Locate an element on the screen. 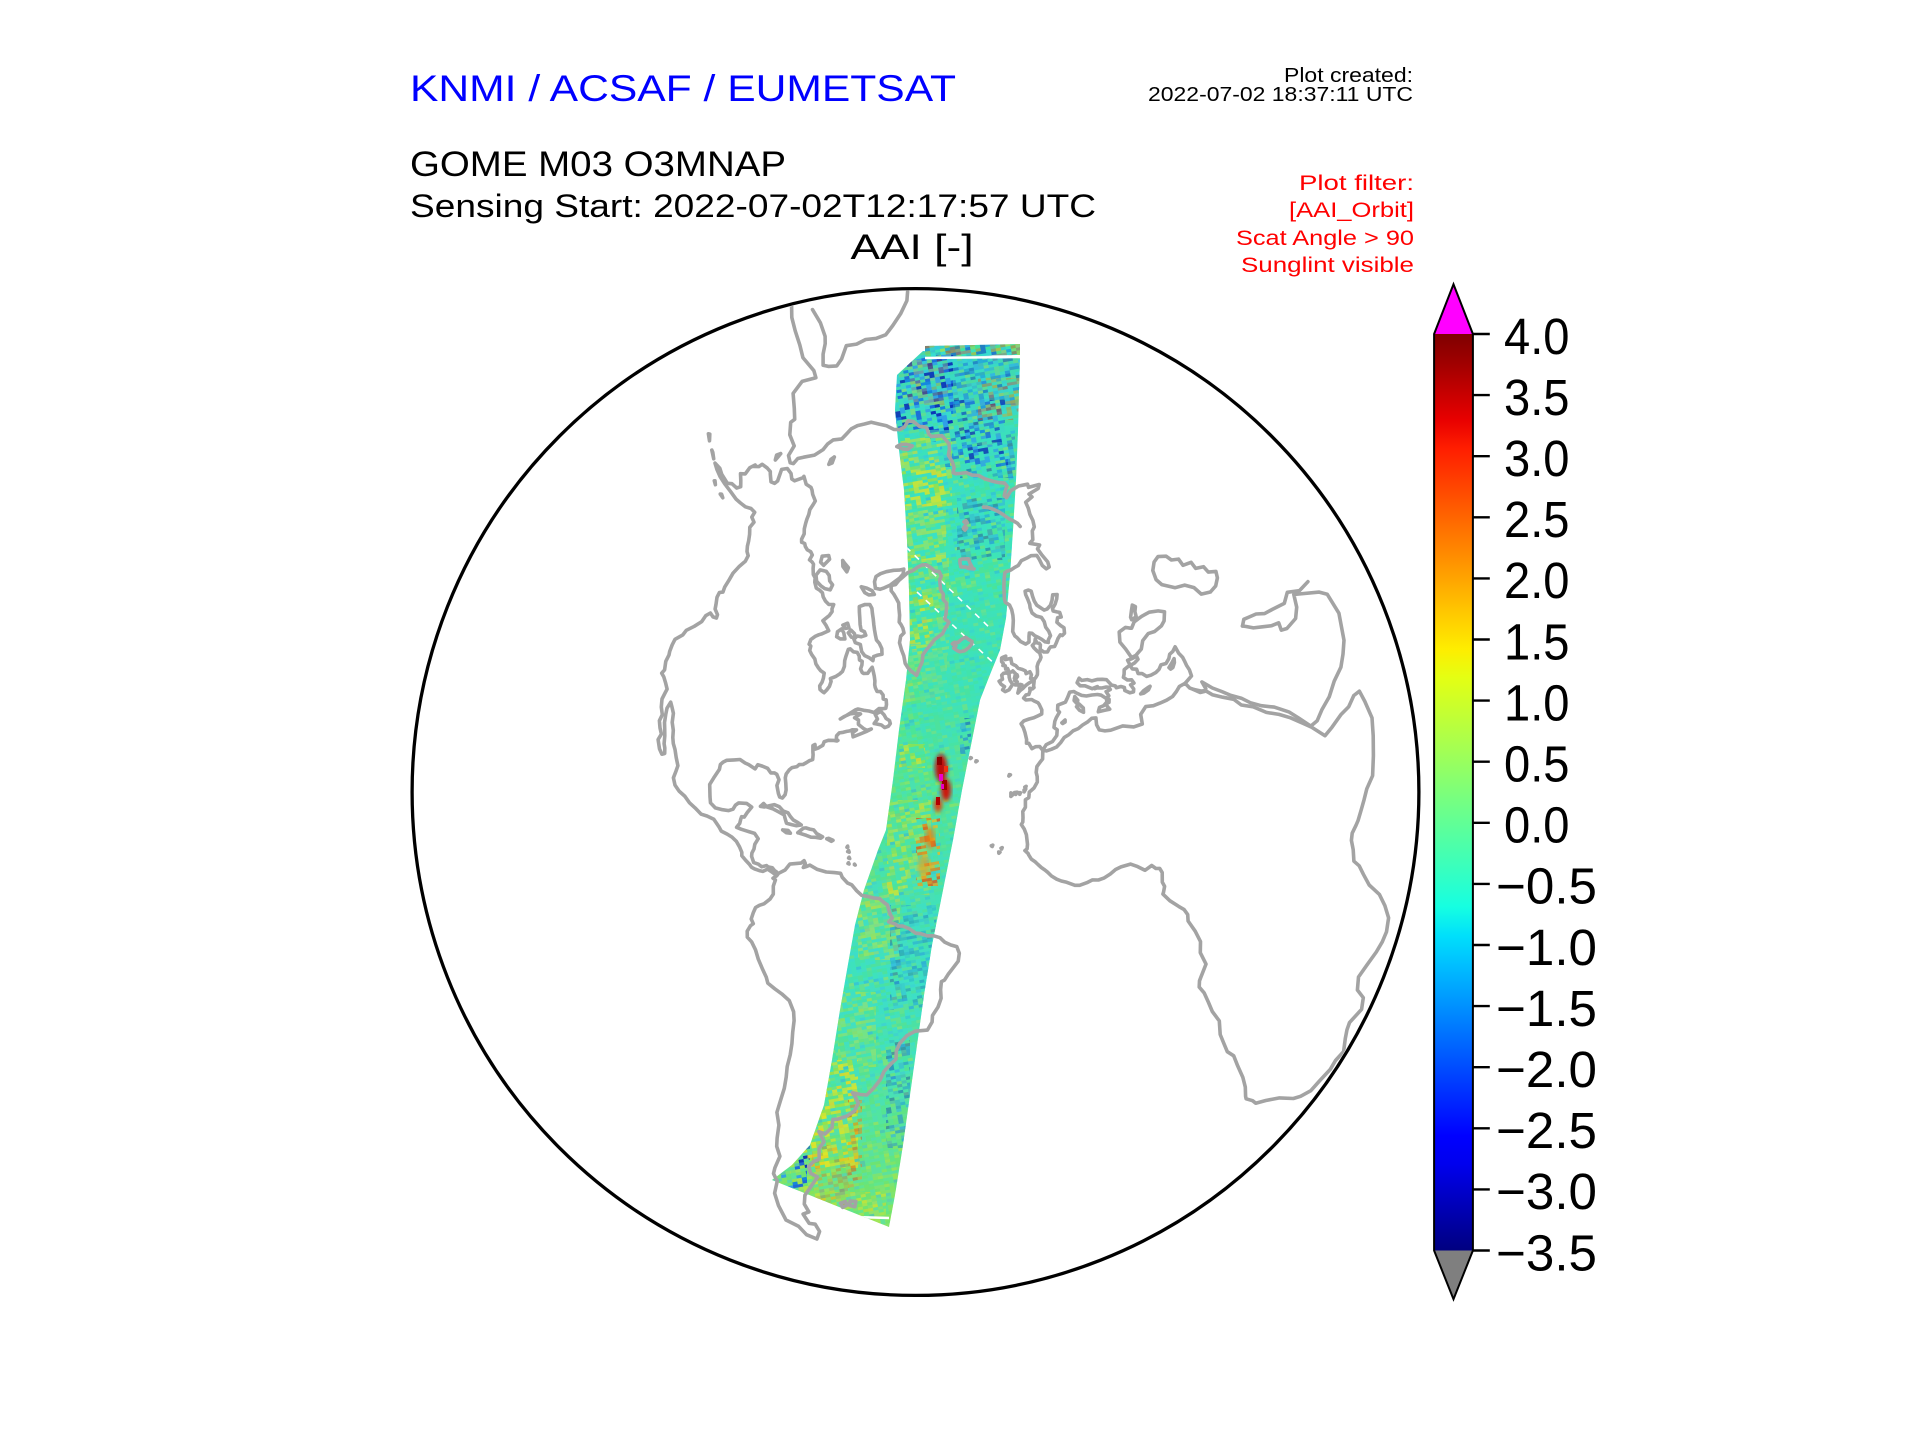 The image size is (1920, 1440). svg-text: 2.0 is located at coordinates (1537, 580).